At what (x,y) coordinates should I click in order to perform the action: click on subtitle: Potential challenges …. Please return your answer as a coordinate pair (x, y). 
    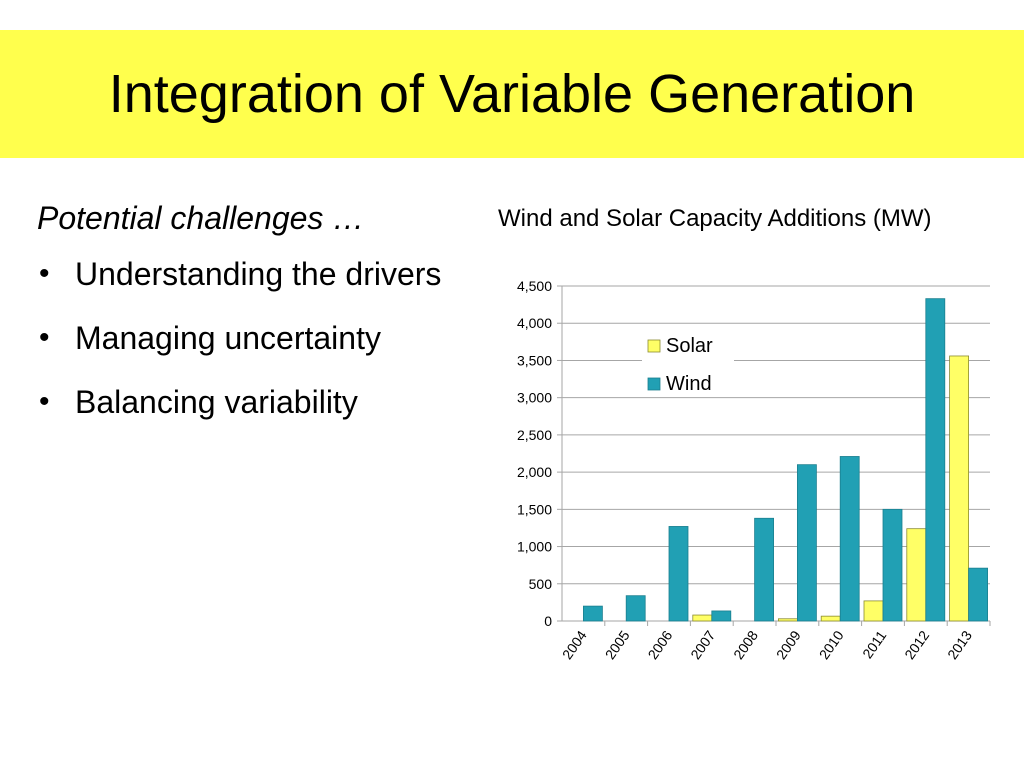
    Looking at the image, I should click on (201, 218).